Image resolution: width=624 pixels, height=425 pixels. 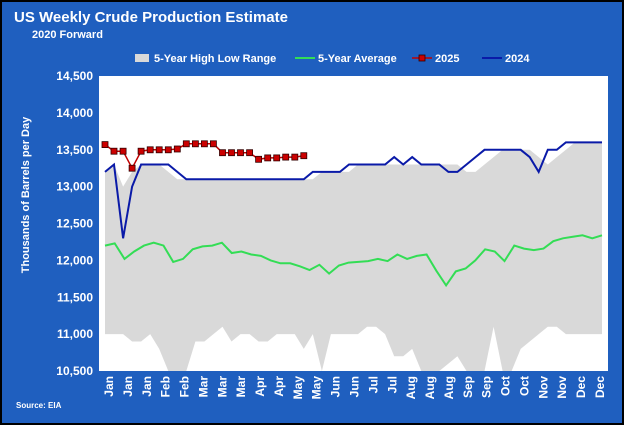 What do you see at coordinates (74, 113) in the screenshot?
I see `y-tick-label: 14,000` at bounding box center [74, 113].